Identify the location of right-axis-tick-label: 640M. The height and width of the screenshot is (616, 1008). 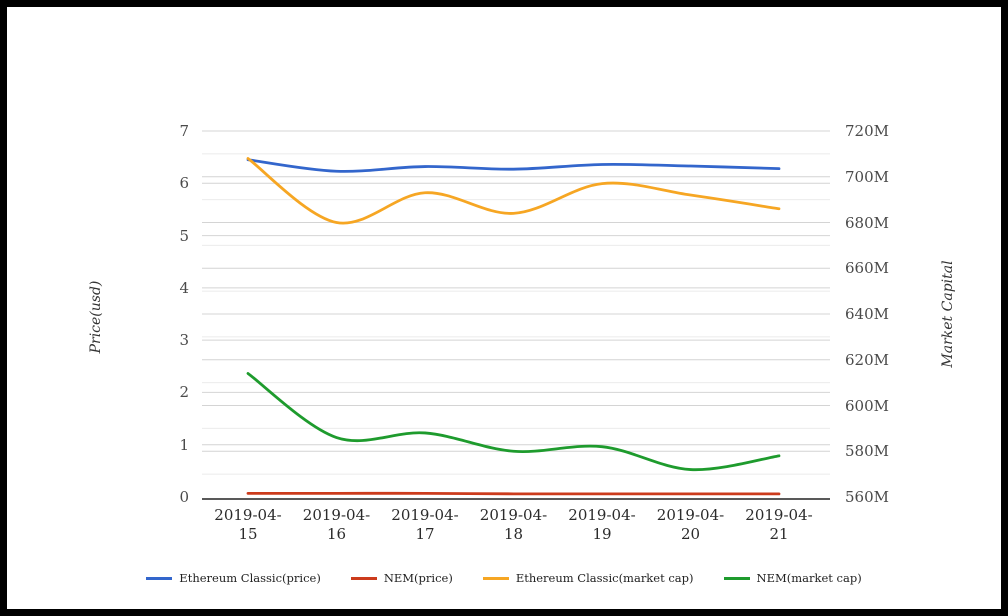
(867, 314).